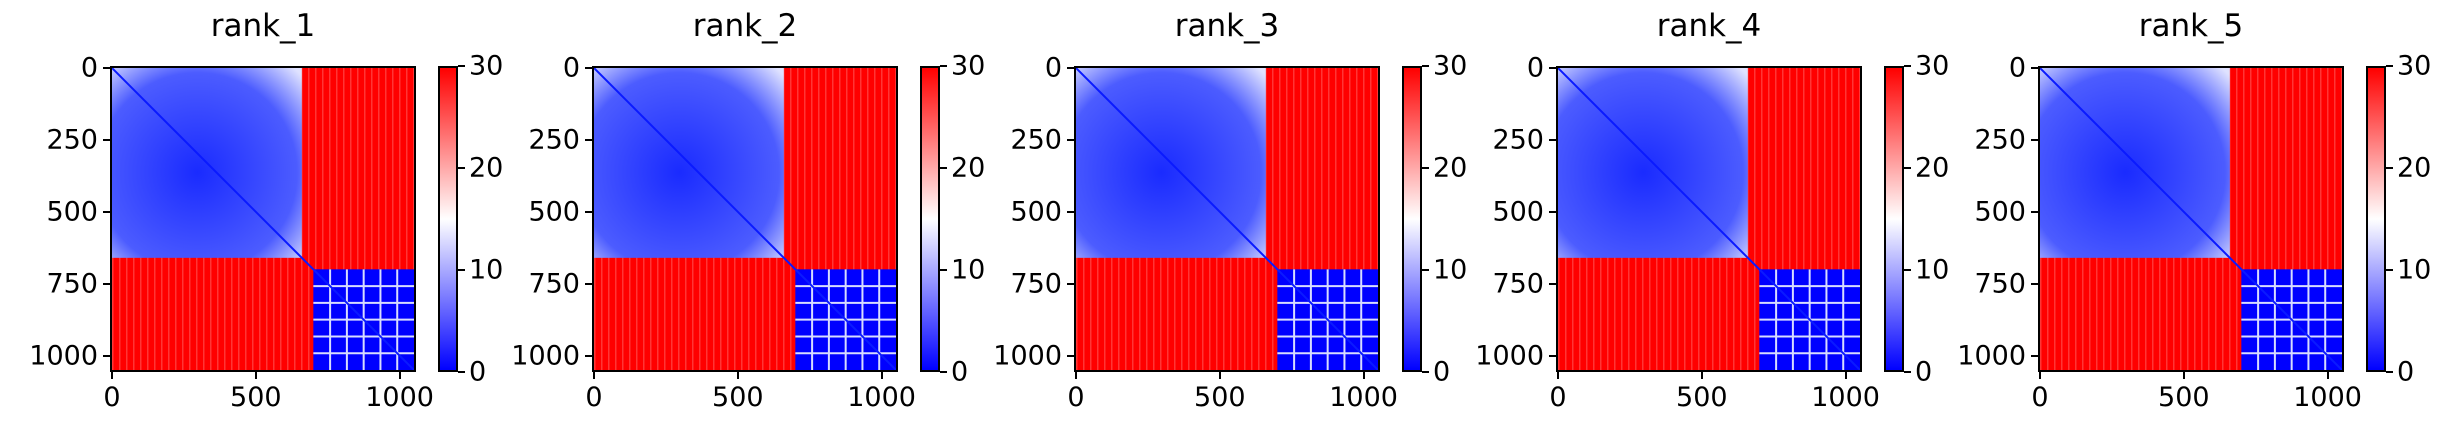  I want to click on chart-title: rank_3, so click(1227, 26).